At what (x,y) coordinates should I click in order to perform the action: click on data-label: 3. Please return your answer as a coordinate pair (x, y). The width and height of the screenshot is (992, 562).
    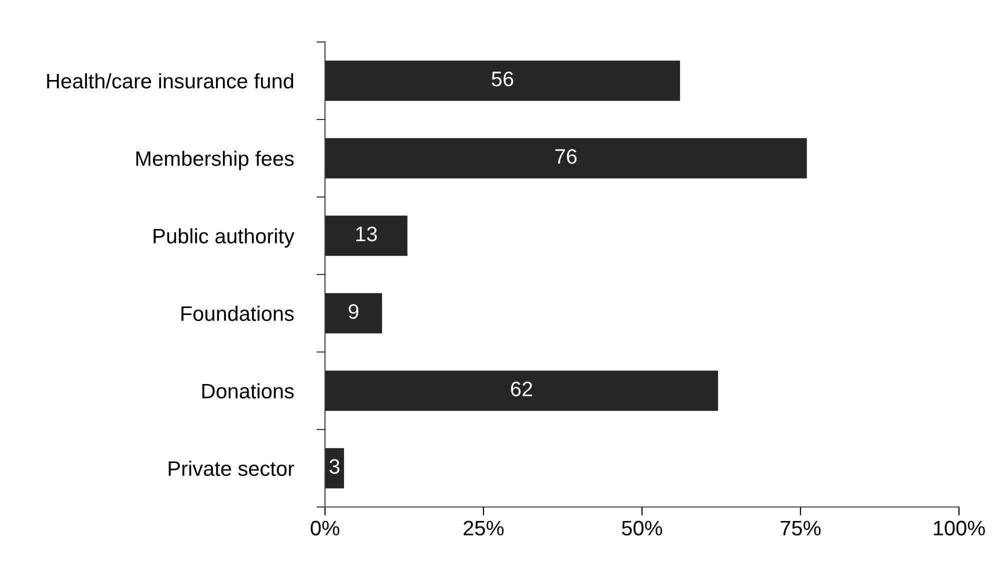
    Looking at the image, I should click on (335, 466).